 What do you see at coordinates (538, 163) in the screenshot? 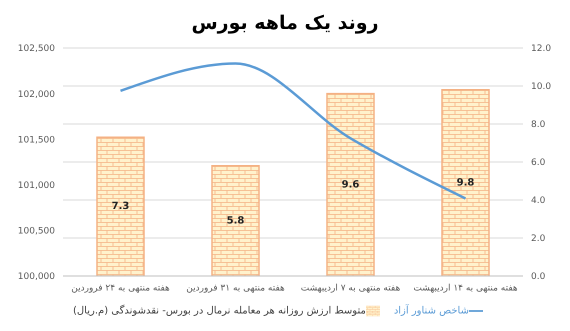
I see `y2-tick-label: 6.0` at bounding box center [538, 163].